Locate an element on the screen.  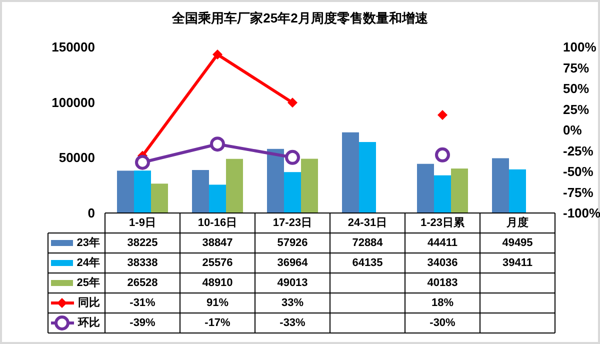
x-tick-label: 月度 is located at coordinates (517, 222).